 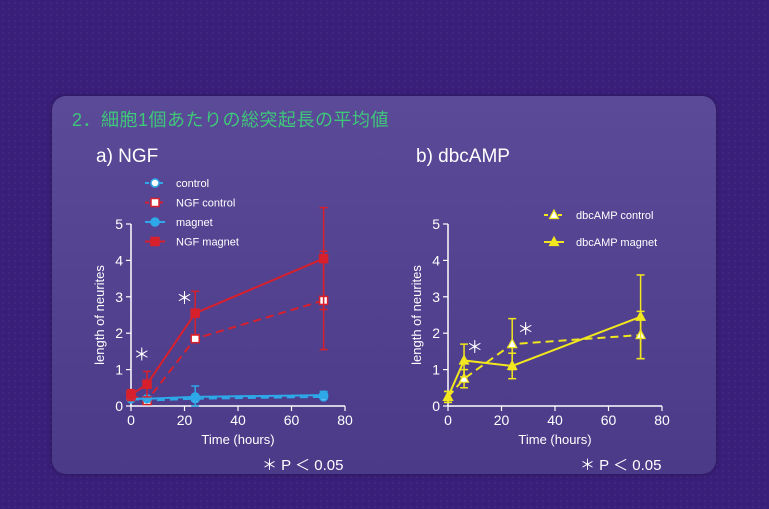 What do you see at coordinates (207, 243) in the screenshot?
I see `chart-a-series-ngf-magnet-legend-label: NGF magnet` at bounding box center [207, 243].